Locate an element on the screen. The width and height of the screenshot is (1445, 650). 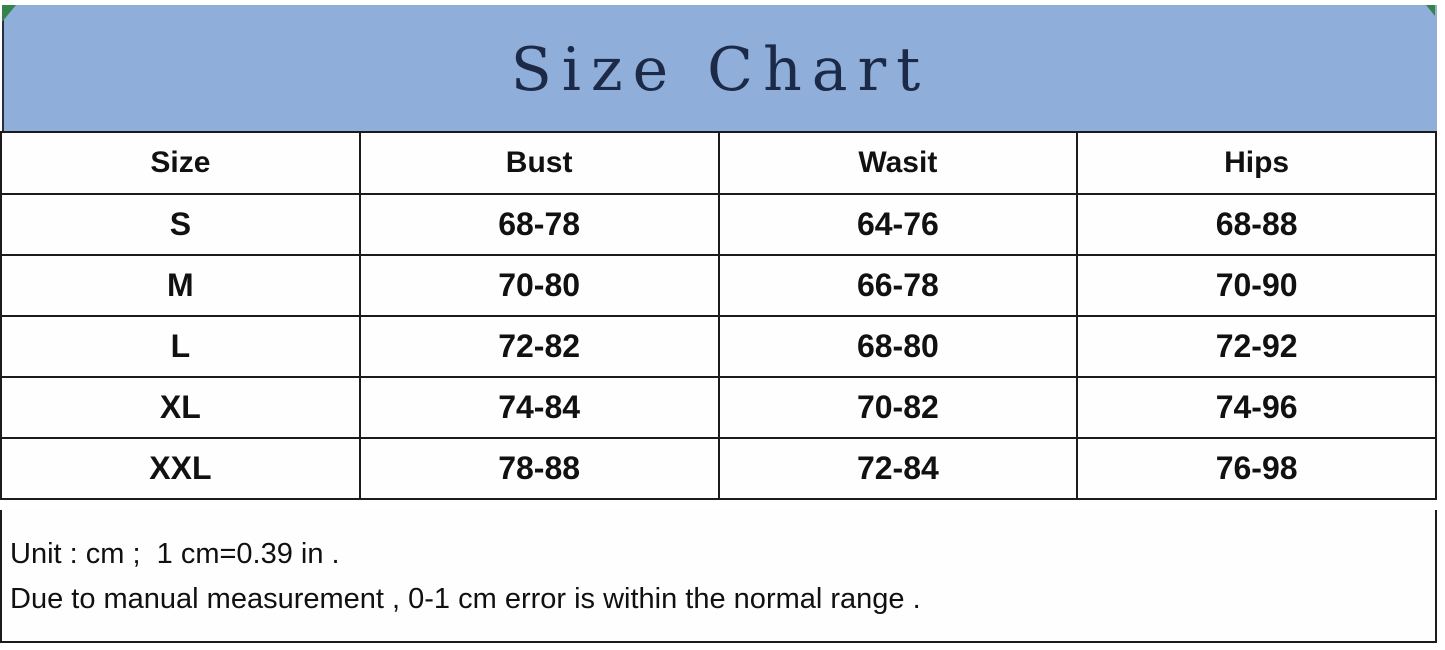
cell-bust: 74-84 is located at coordinates (539, 407).